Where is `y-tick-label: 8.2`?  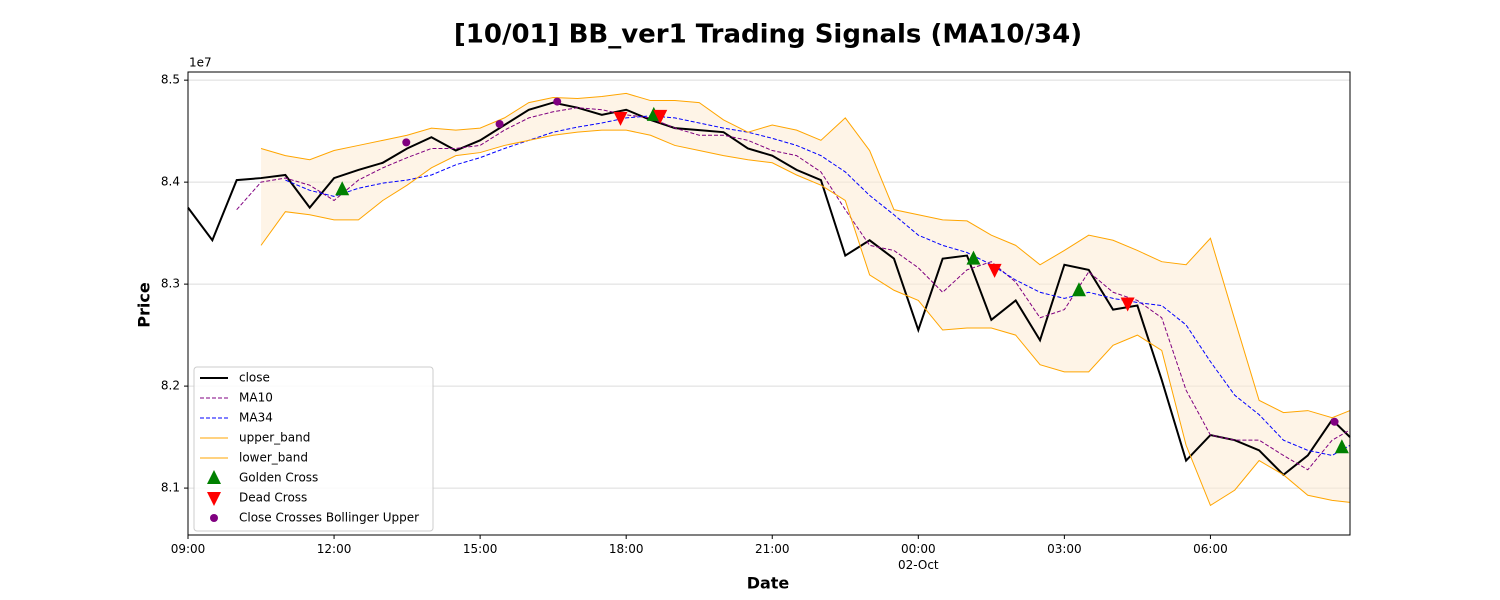
y-tick-label: 8.2 is located at coordinates (170, 386).